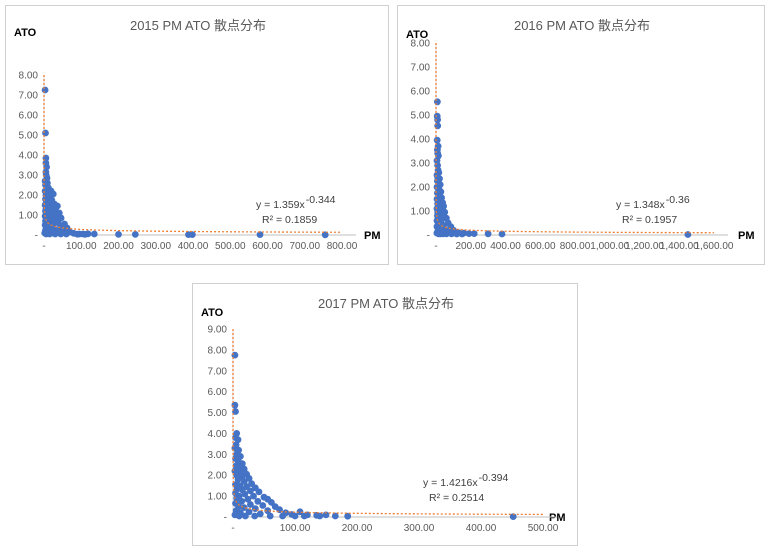 The width and height of the screenshot is (771, 551). I want to click on x-tick-label: 500.00, so click(543, 528).